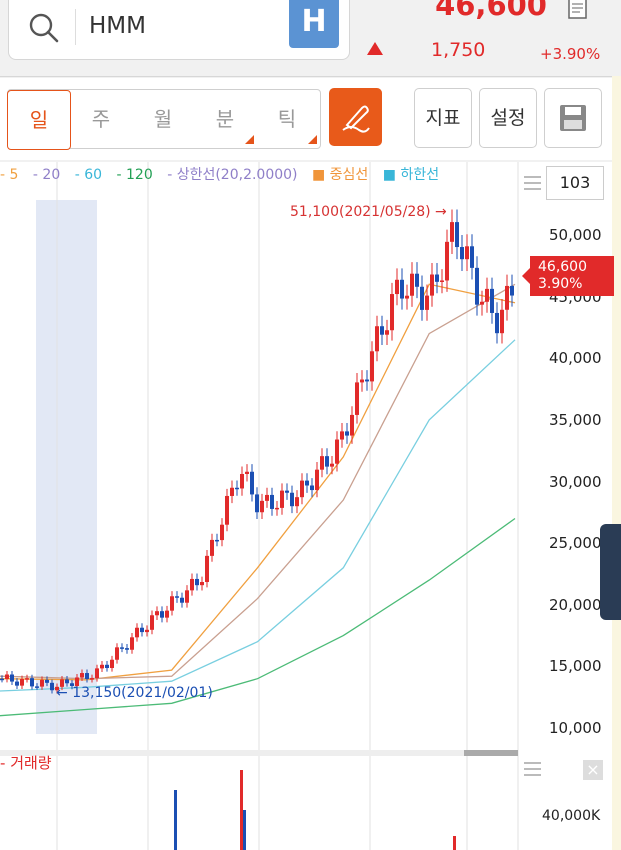 The height and width of the screenshot is (850, 621). What do you see at coordinates (532, 769) in the screenshot?
I see `volume-menu-icon` at bounding box center [532, 769].